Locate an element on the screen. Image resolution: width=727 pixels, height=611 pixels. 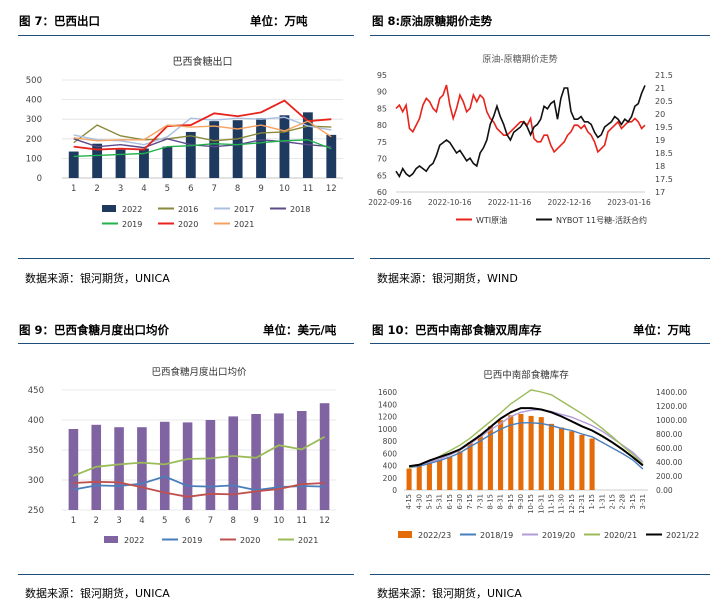
x-tick-label: 7-31 is located at coordinates (480, 501).